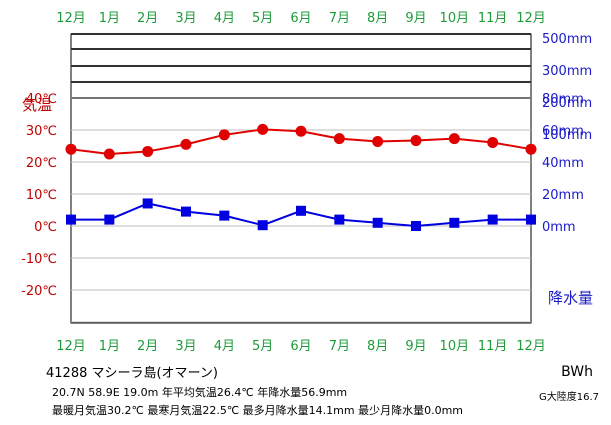 The image size is (611, 425). Describe the element at coordinates (568, 397) in the screenshot. I see `continentality-index: G大陸度16.7` at that location.